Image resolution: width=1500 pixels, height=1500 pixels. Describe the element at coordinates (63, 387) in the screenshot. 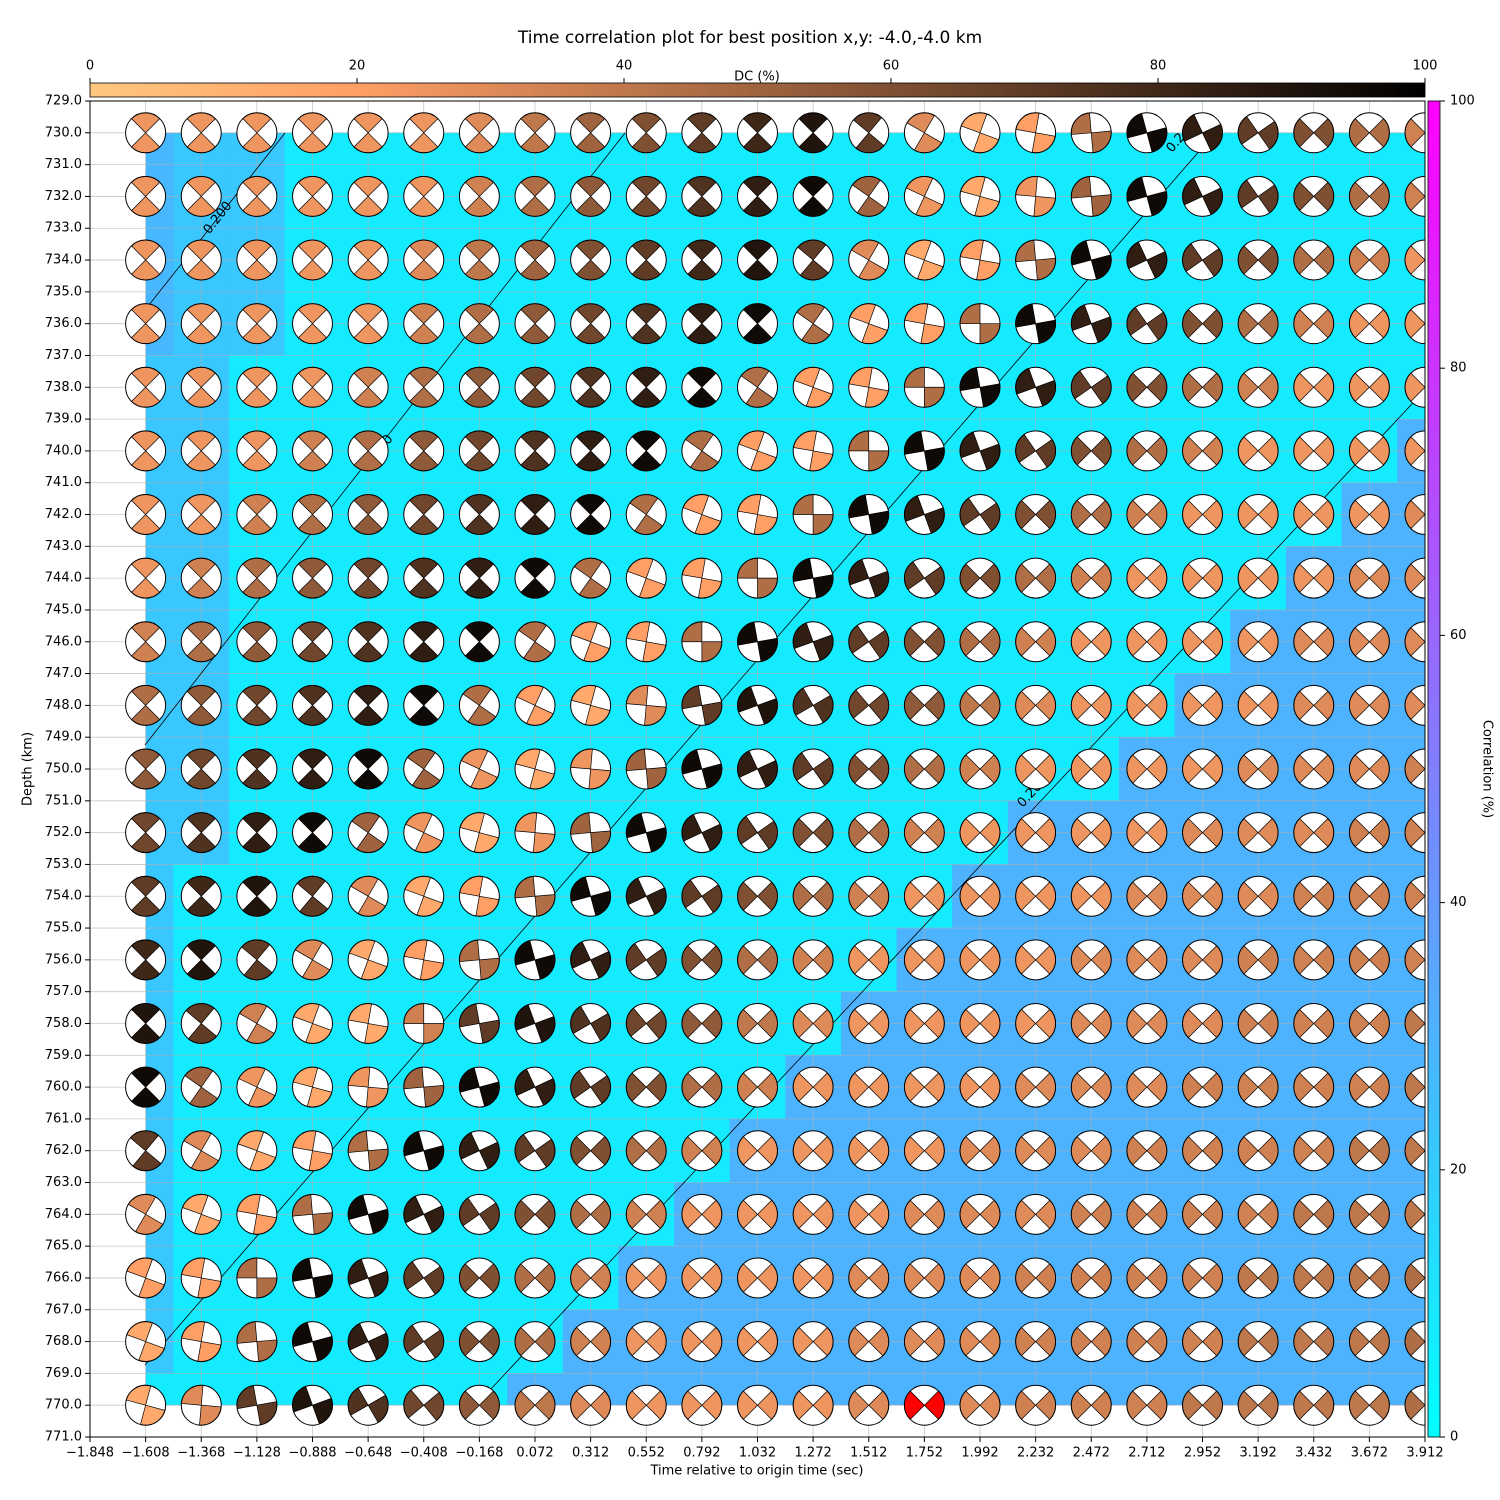

I see `y-tick-label: 738.0` at that location.